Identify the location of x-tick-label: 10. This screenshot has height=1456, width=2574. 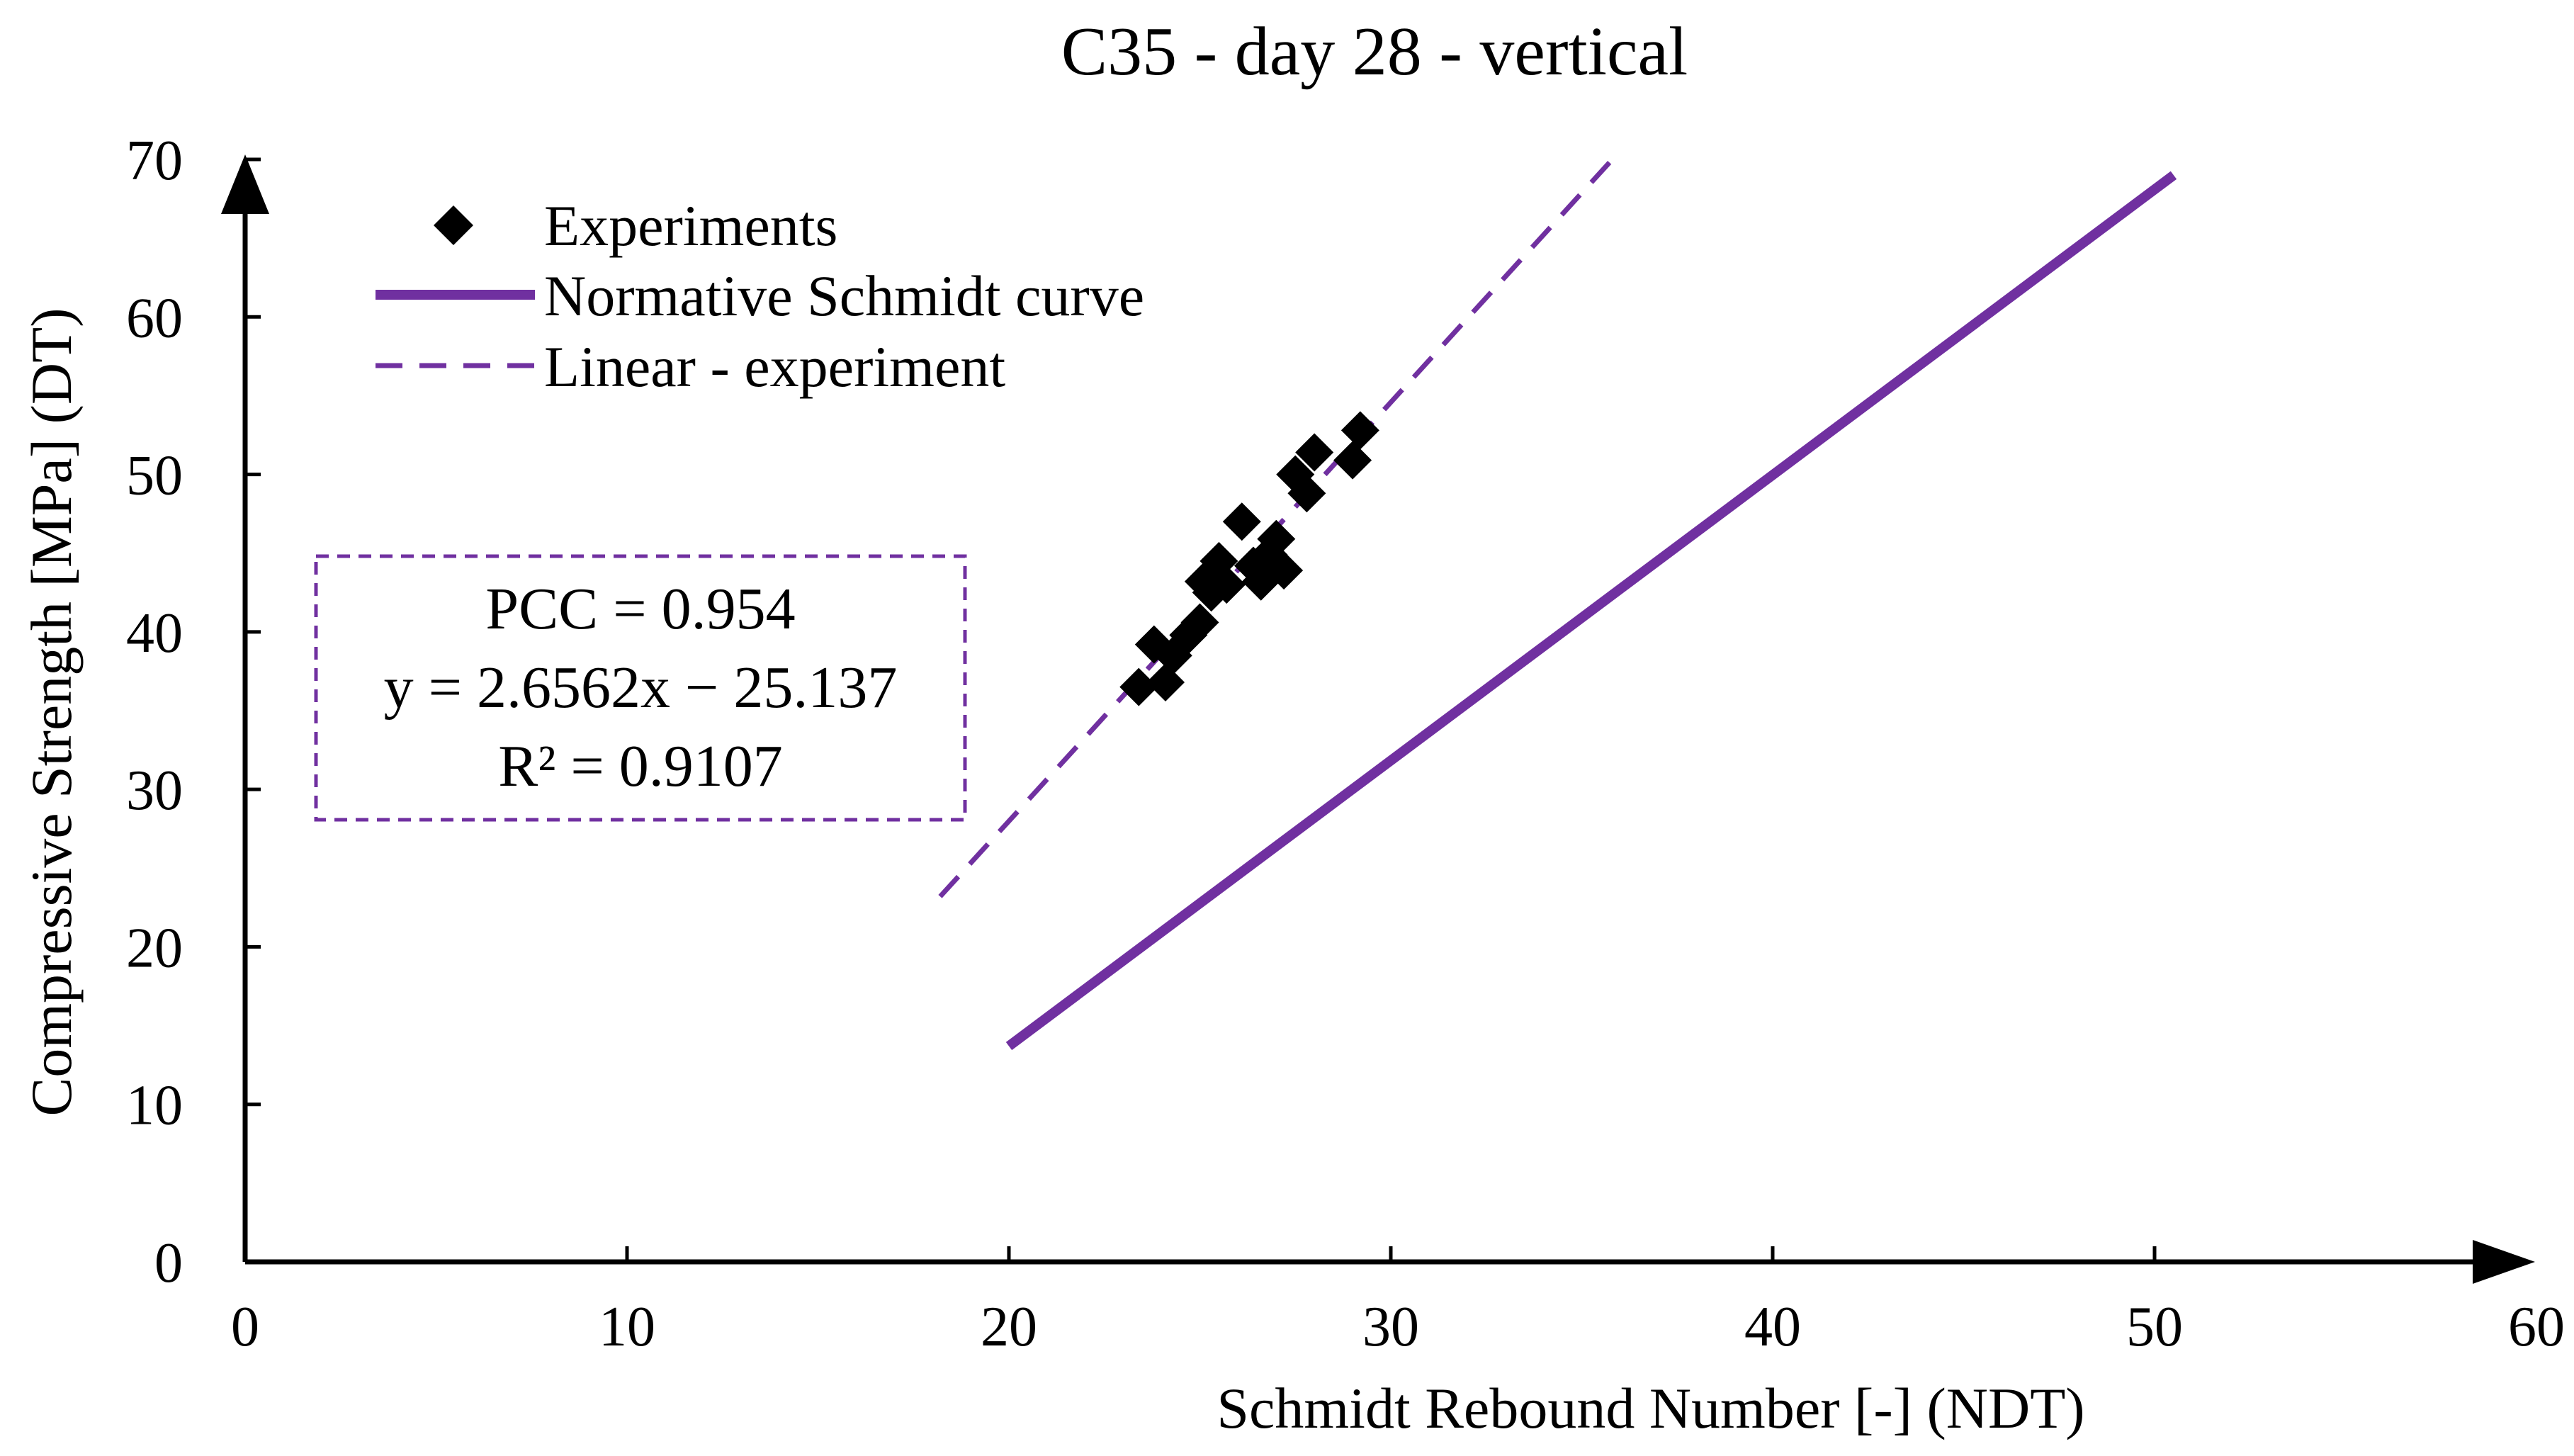
(627, 1327).